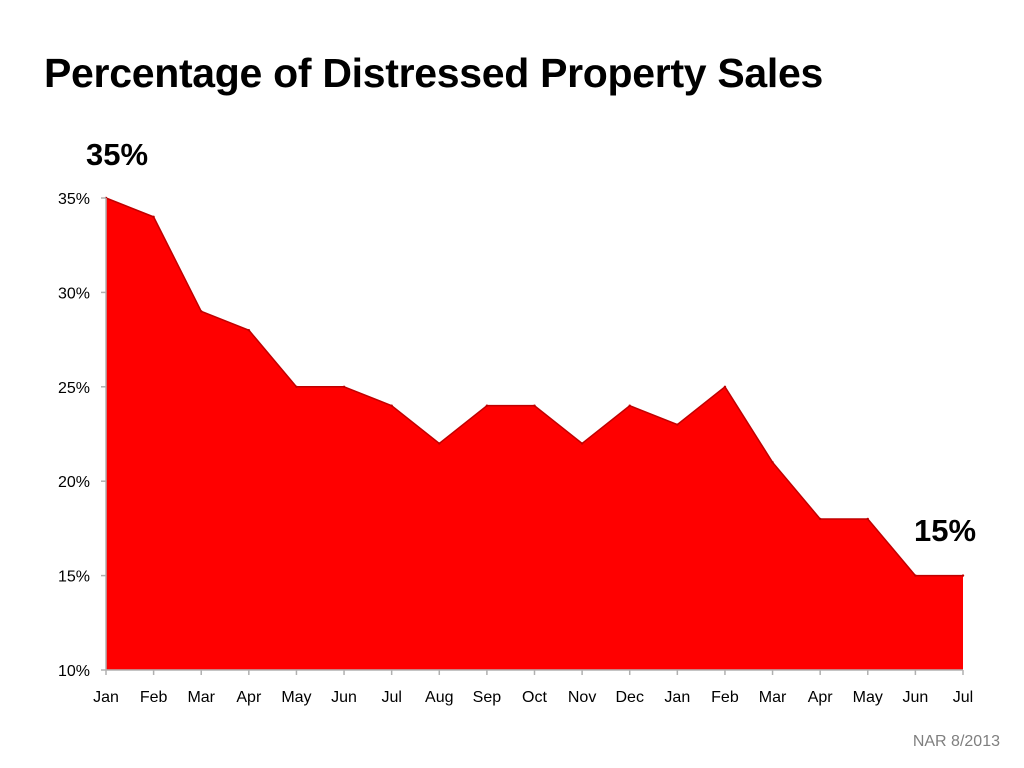  Describe the element at coordinates (117, 154) in the screenshot. I see `start-value-callout: 35%` at that location.